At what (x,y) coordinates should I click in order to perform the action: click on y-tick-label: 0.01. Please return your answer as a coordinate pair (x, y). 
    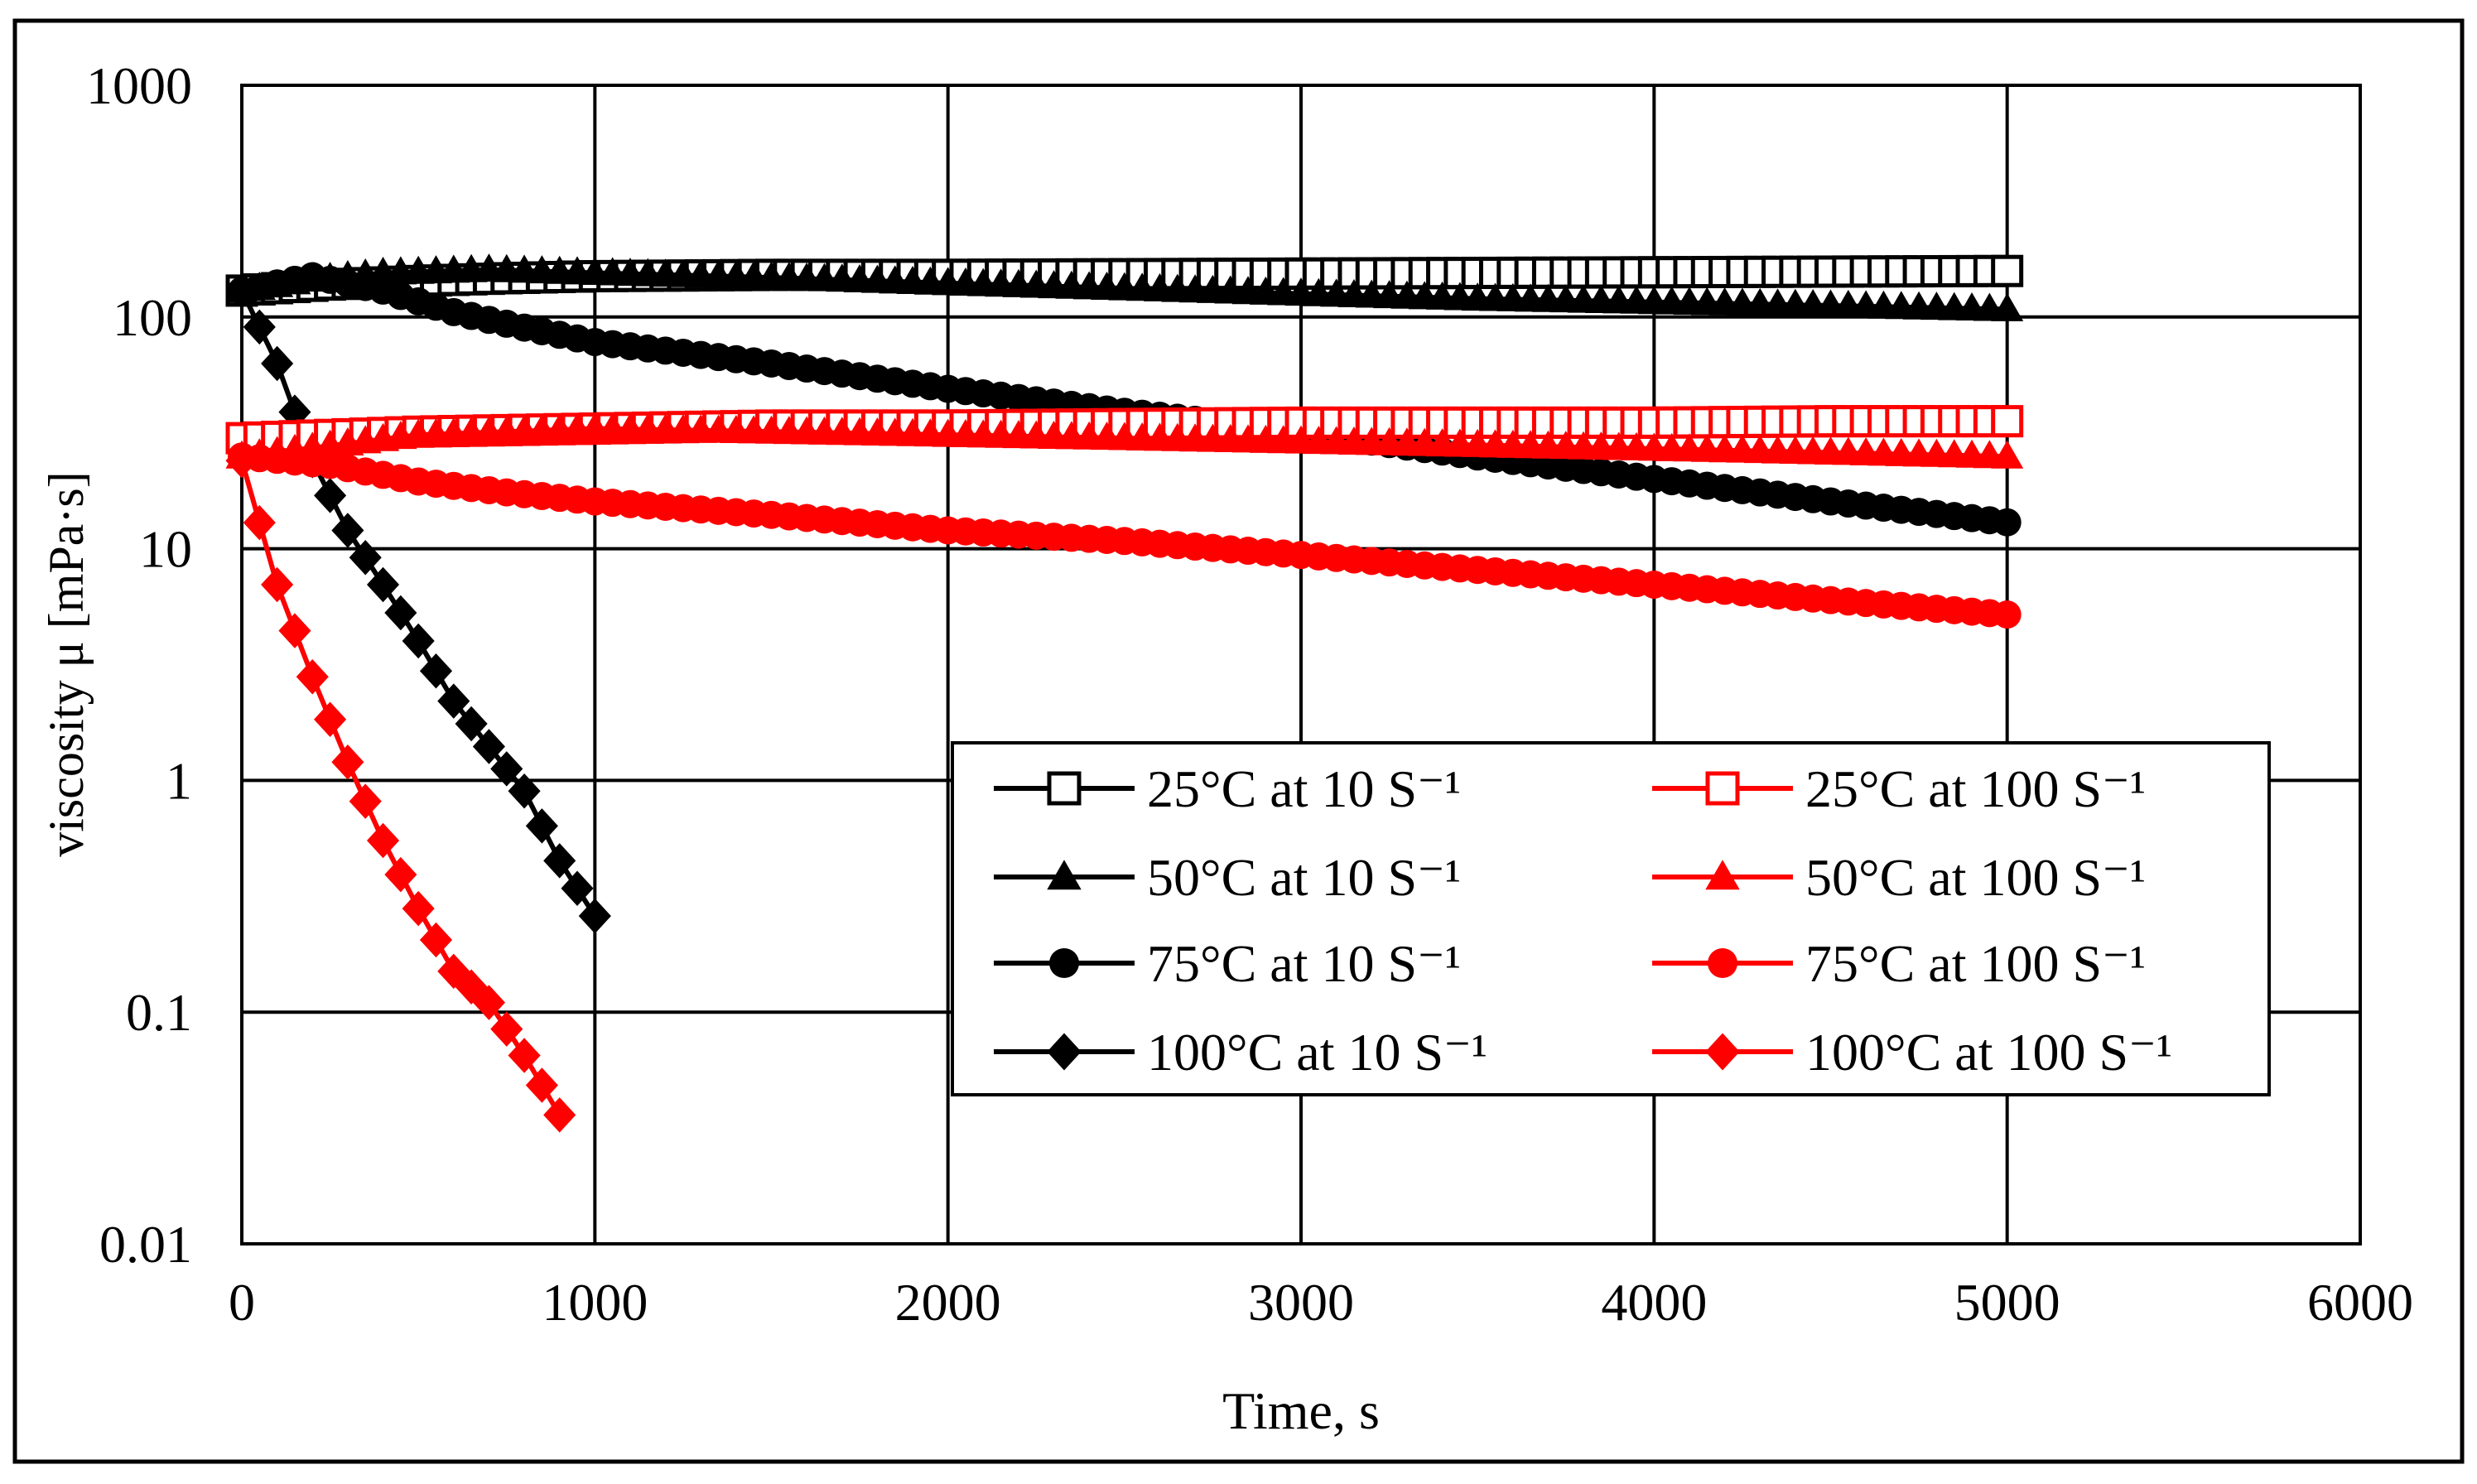
    Looking at the image, I should click on (145, 1244).